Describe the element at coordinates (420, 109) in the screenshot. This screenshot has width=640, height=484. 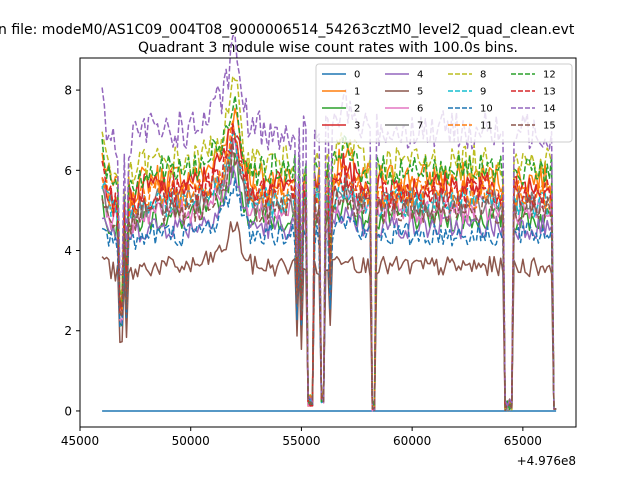
I see `legend-label-6: 6` at that location.